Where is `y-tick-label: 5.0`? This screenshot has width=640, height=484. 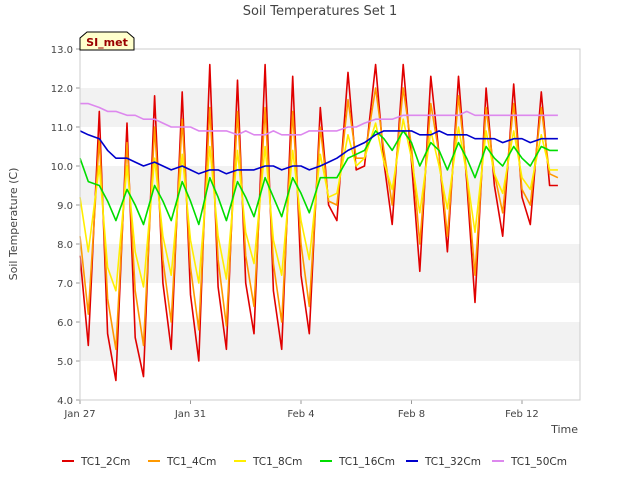 y-tick-label: 5.0 is located at coordinates (65, 362).